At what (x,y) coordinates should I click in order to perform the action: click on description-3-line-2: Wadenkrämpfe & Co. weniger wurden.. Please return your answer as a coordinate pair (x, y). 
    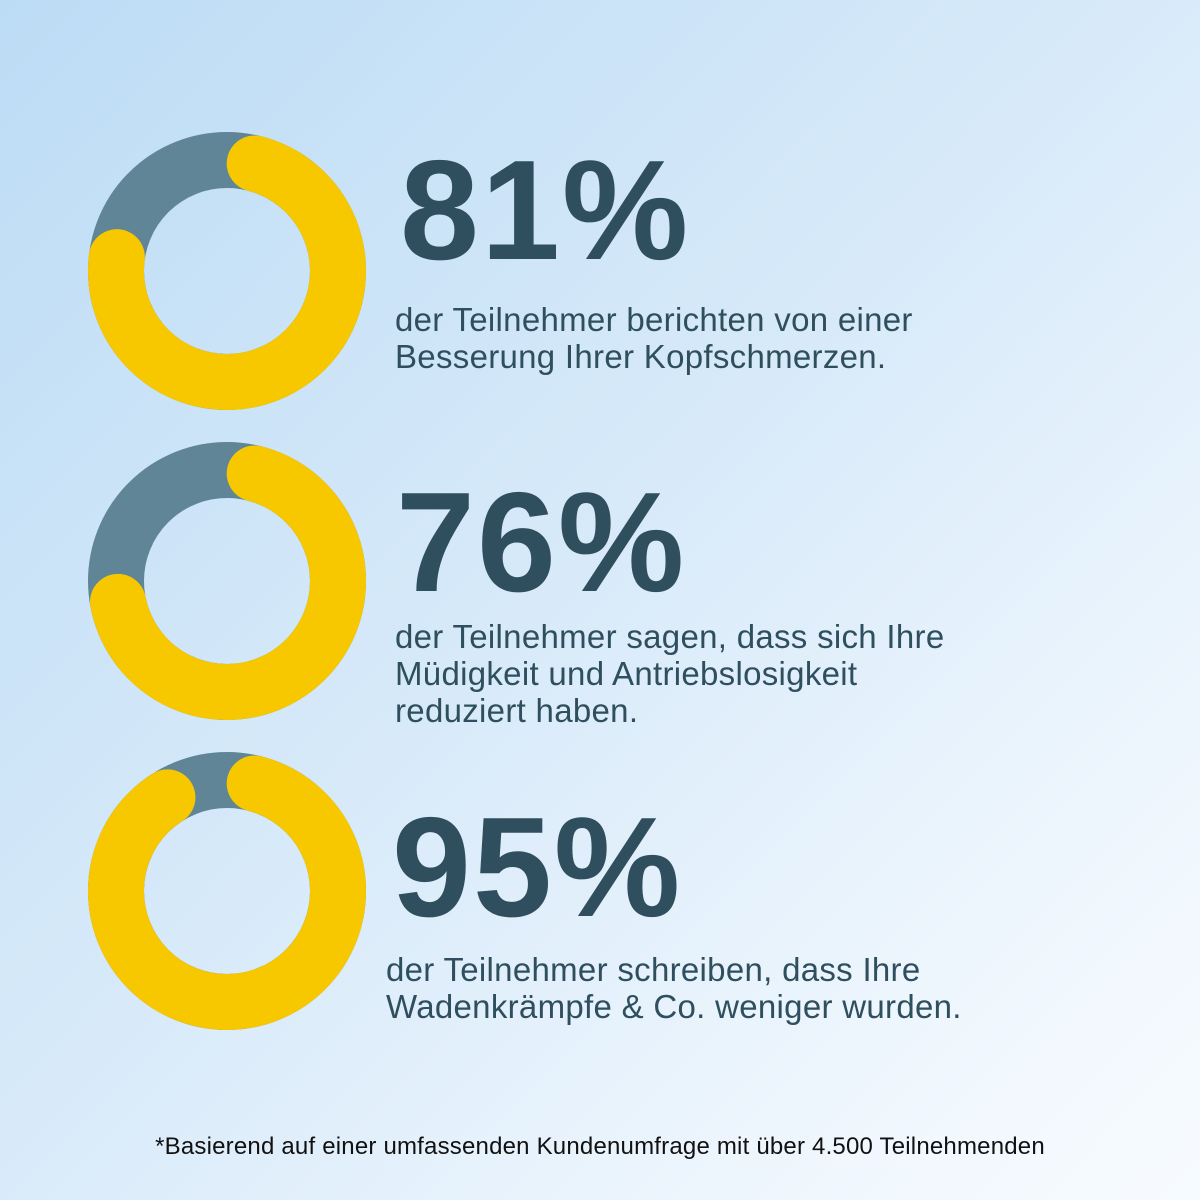
    Looking at the image, I should click on (674, 1006).